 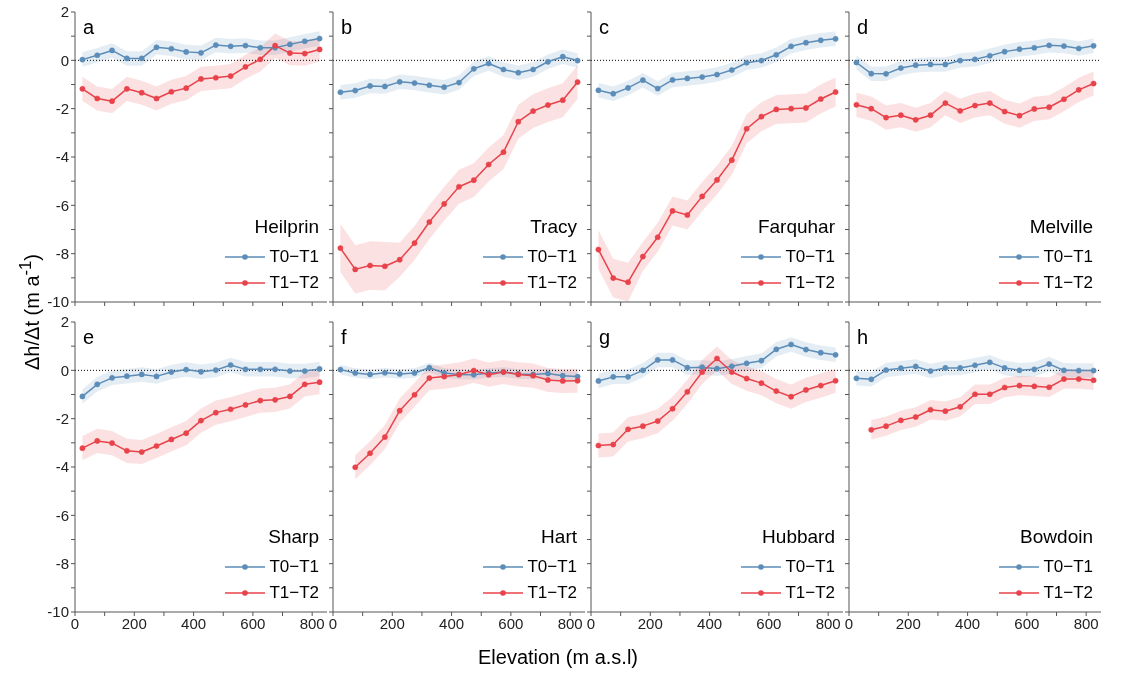 I want to click on legend-title: Sharp, so click(x=293, y=537).